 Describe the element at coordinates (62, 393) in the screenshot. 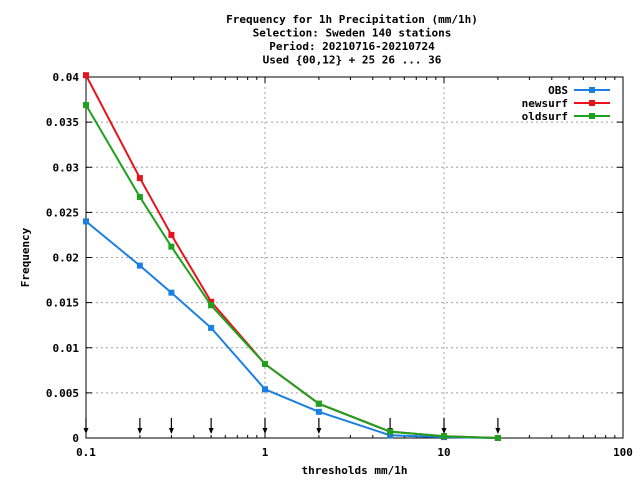

I see `y-tick-label: 0.005` at that location.